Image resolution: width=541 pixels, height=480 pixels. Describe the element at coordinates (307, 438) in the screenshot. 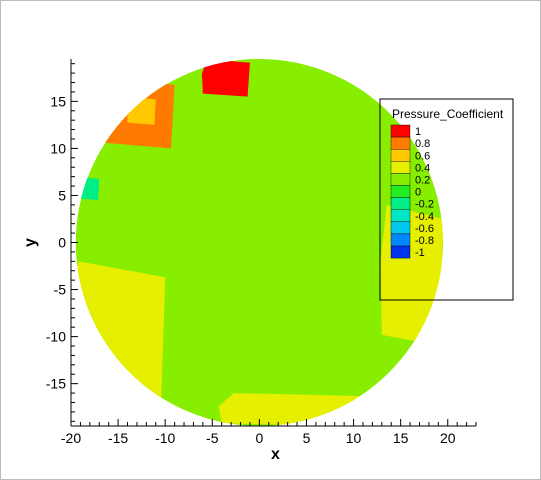

I see `x-tick-label: 5` at that location.